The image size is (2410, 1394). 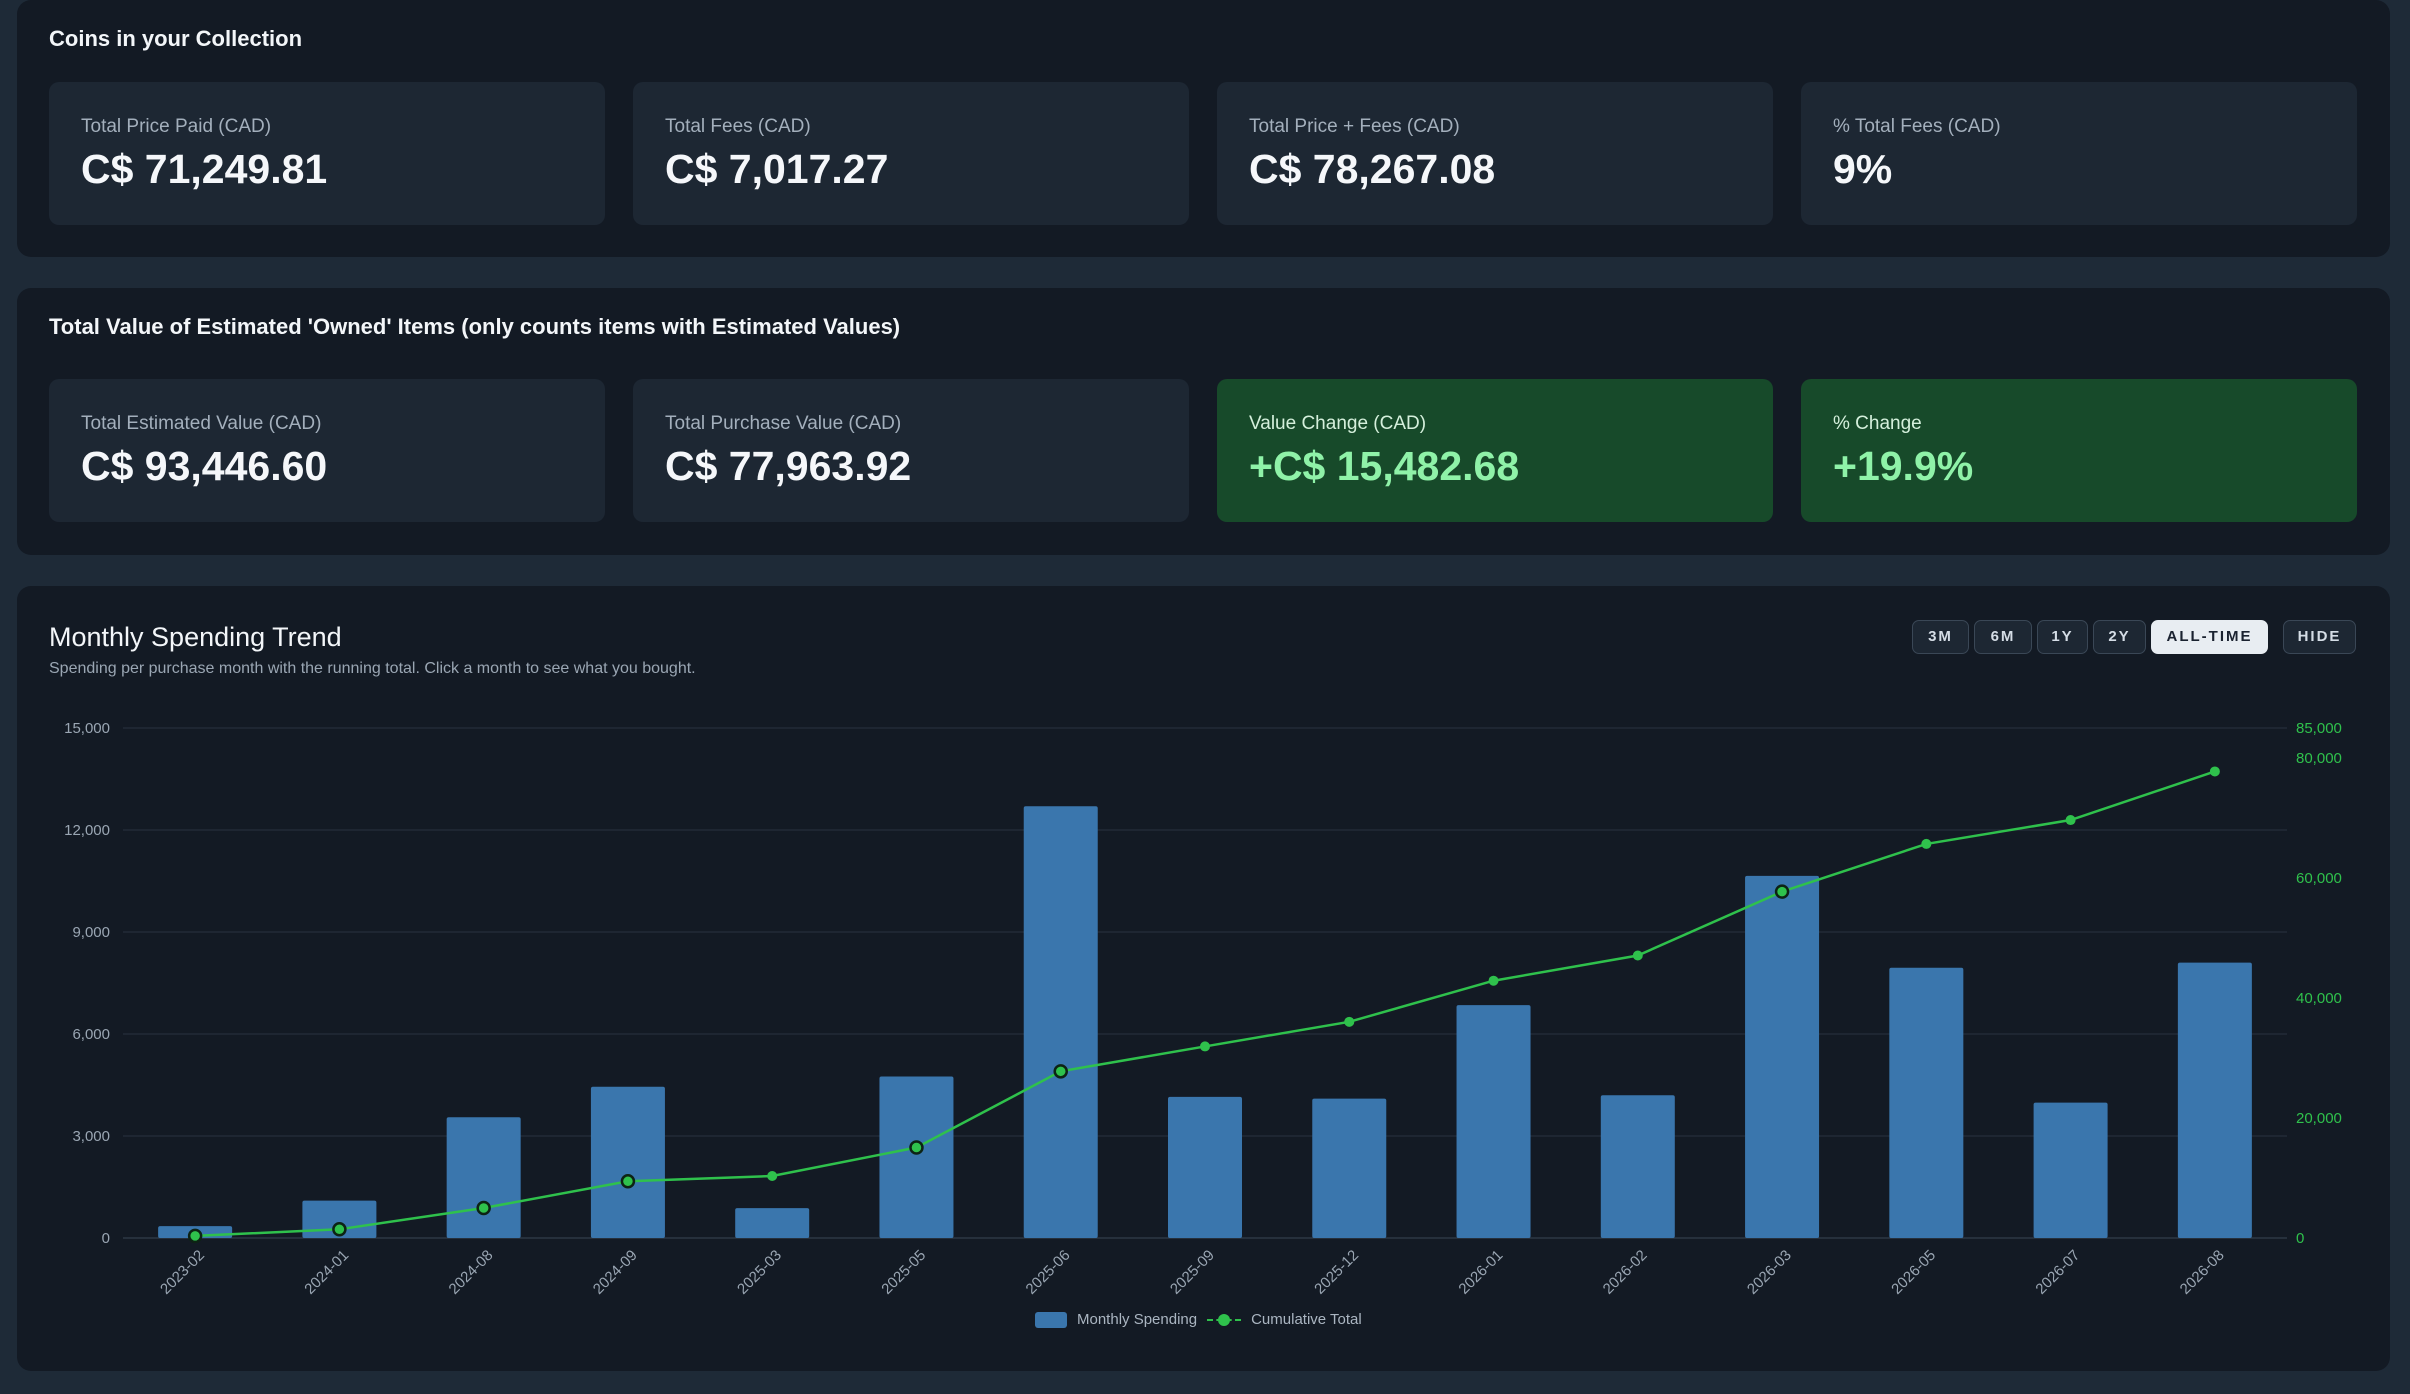 What do you see at coordinates (1877, 423) in the screenshot?
I see `card-label: % Change` at bounding box center [1877, 423].